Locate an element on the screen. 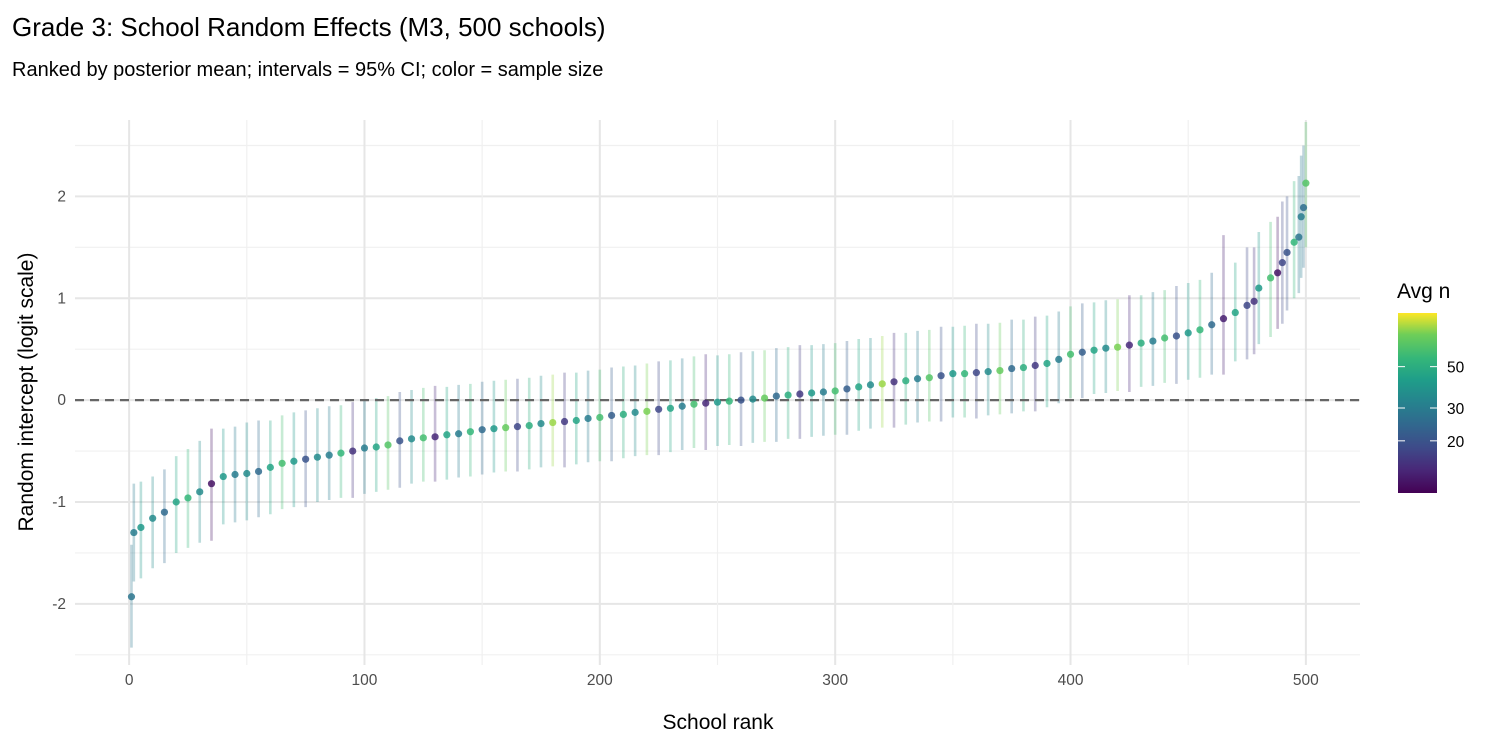 This screenshot has width=1500, height=755. y-tick-label: 1 is located at coordinates (61, 298).